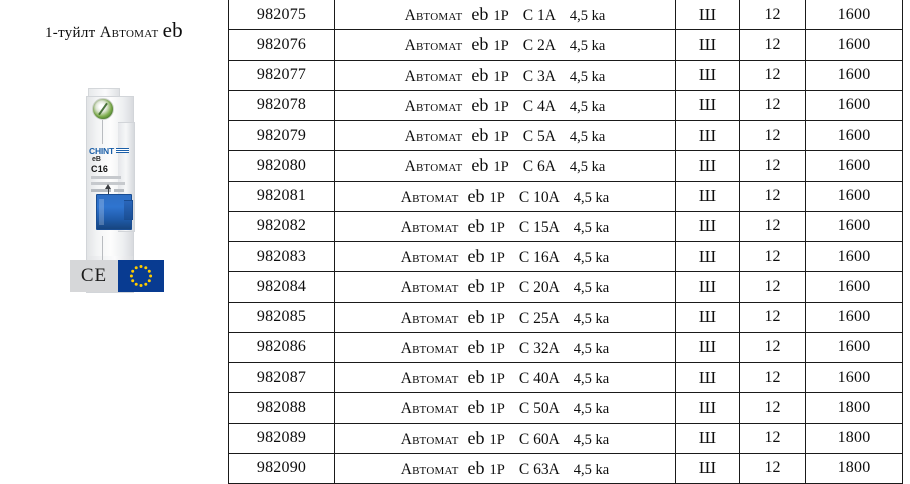  I want to click on desc-curve-rating: C 2A, so click(539, 46).